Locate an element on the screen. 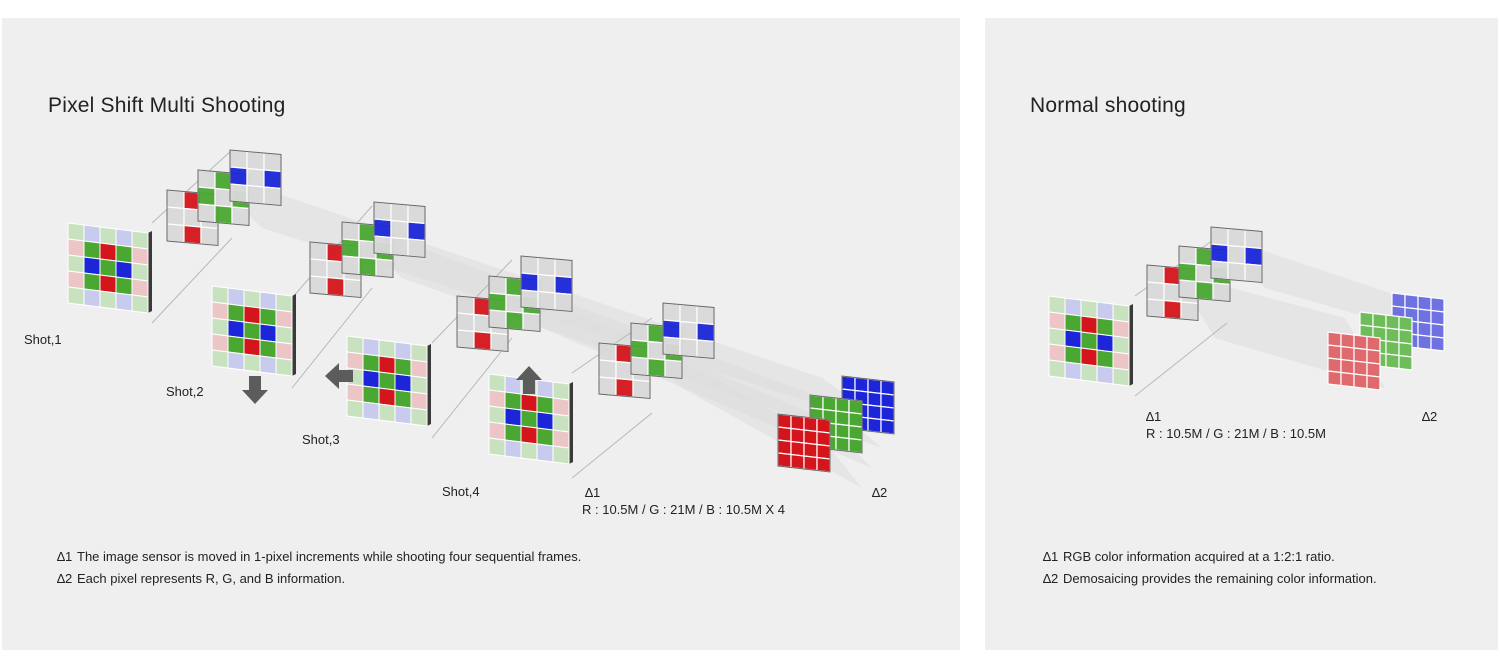  red-filter-shot-2-cell is located at coordinates (318, 251).